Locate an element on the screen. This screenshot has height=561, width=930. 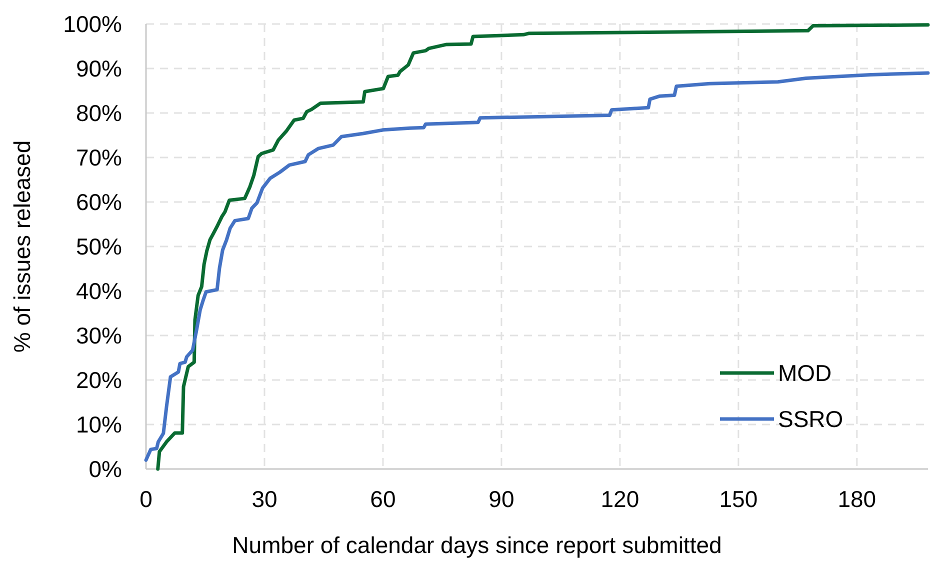
legend-label: MOD is located at coordinates (805, 373).